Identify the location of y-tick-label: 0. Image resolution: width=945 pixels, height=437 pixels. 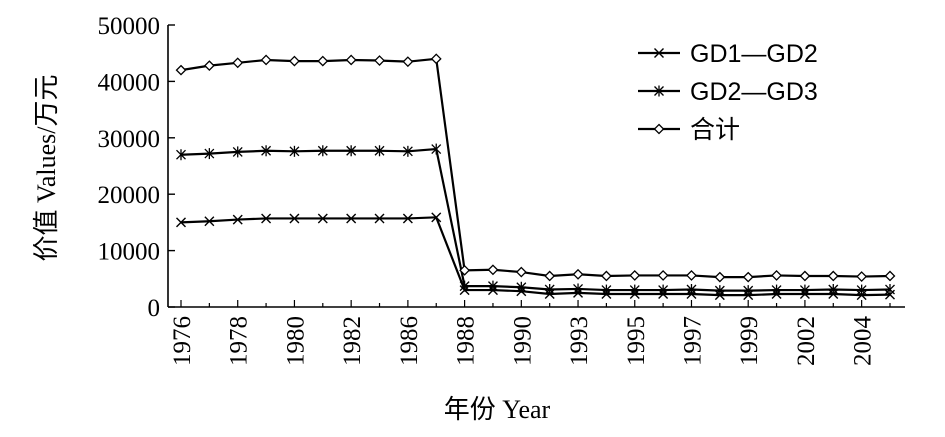
(154, 308).